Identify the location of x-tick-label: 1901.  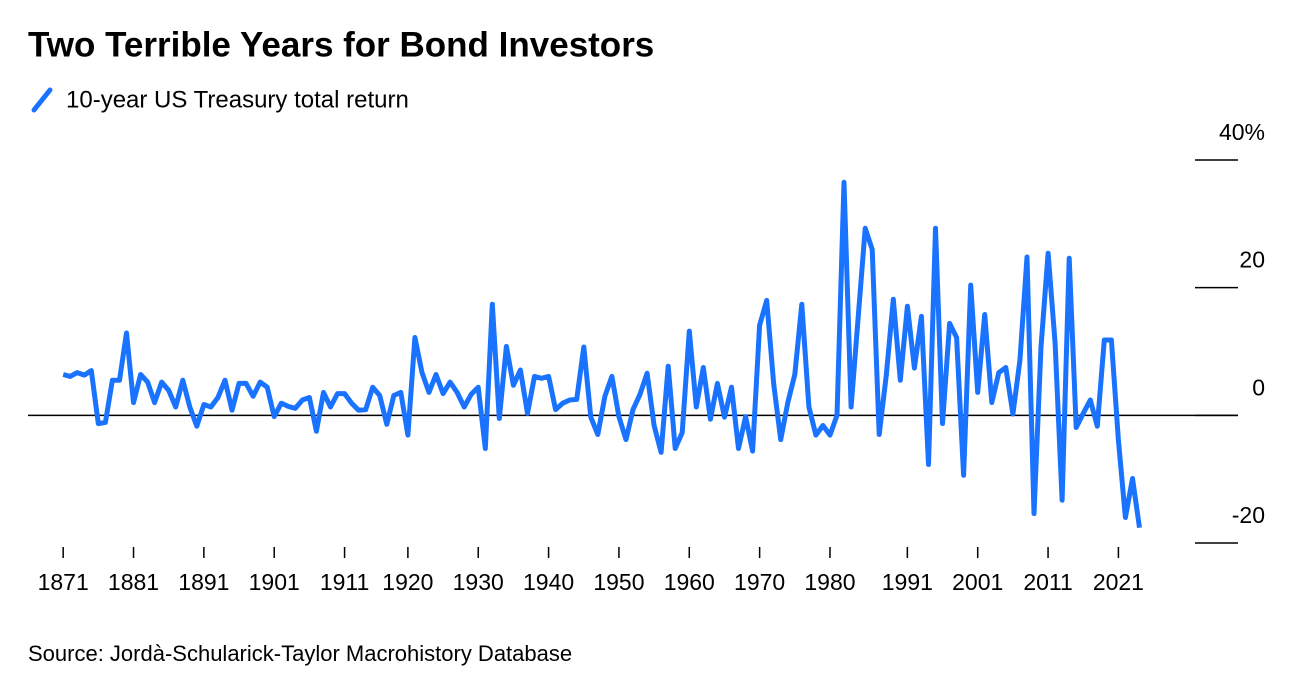
(274, 582).